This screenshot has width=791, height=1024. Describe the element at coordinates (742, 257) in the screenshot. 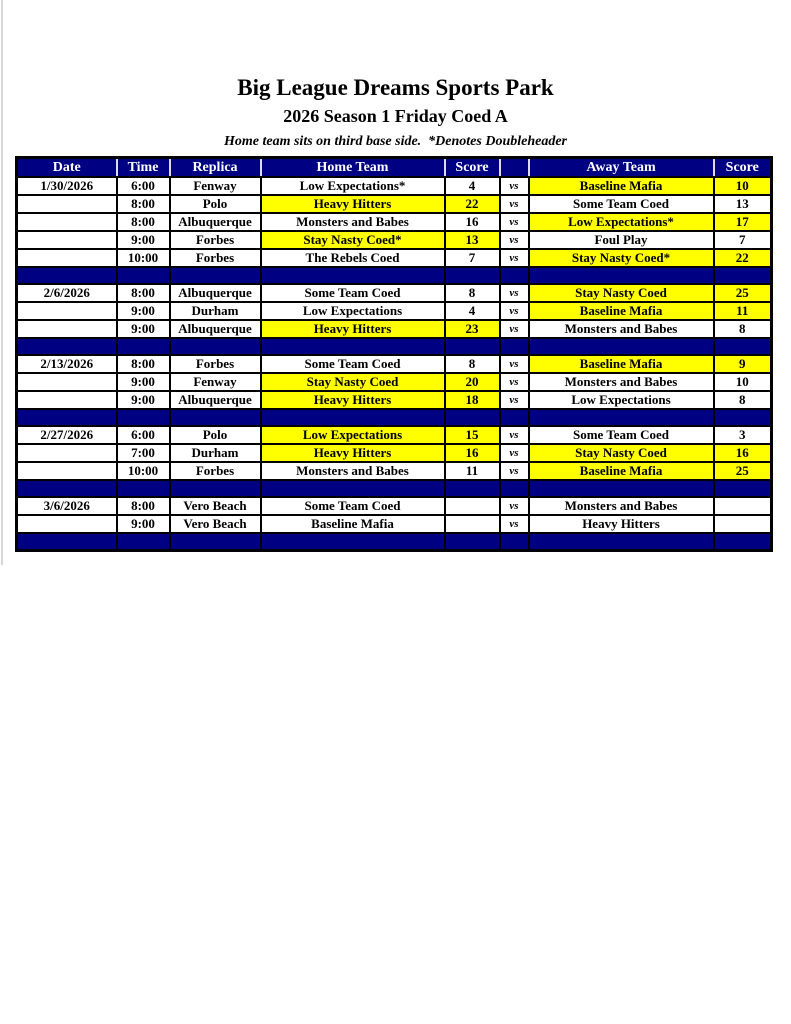

I see `cell-away-score: 22` at that location.